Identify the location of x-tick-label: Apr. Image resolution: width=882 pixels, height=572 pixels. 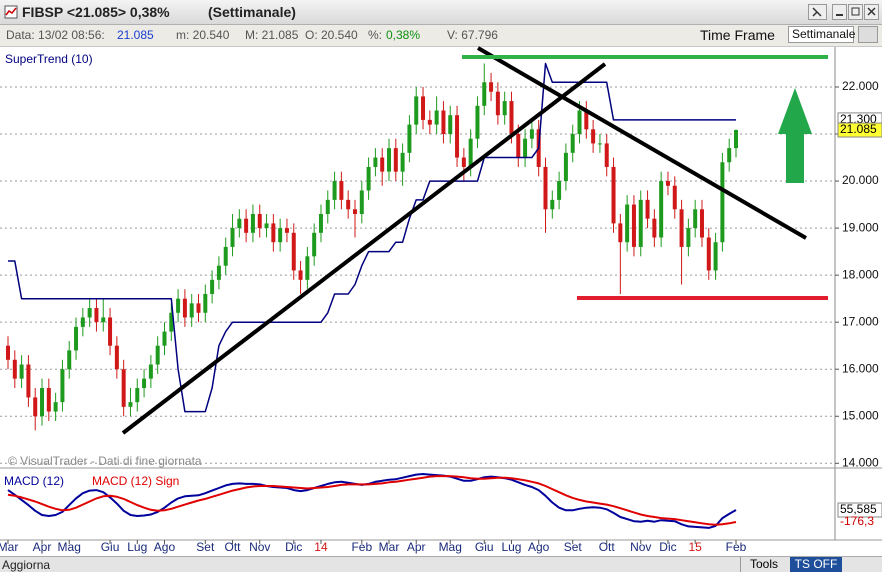
(416, 547).